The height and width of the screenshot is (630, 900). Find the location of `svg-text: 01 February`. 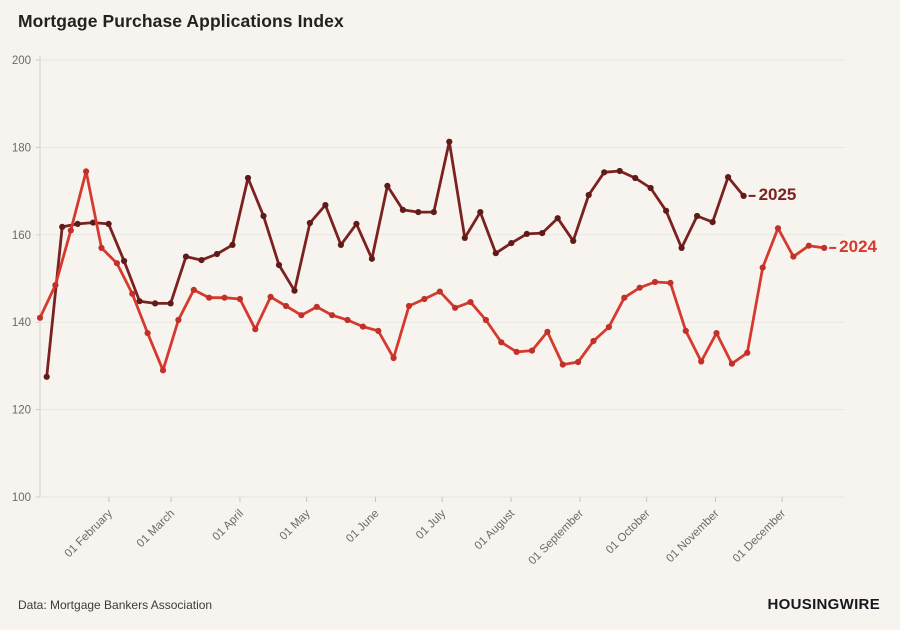

svg-text: 01 February is located at coordinates (89, 533).